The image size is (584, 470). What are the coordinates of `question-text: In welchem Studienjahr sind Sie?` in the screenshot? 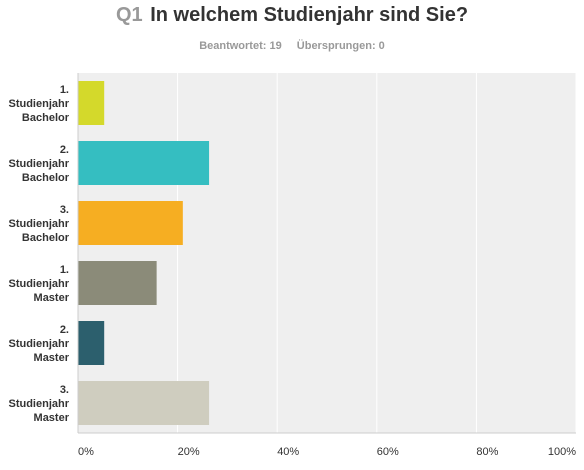 It's located at (309, 15).